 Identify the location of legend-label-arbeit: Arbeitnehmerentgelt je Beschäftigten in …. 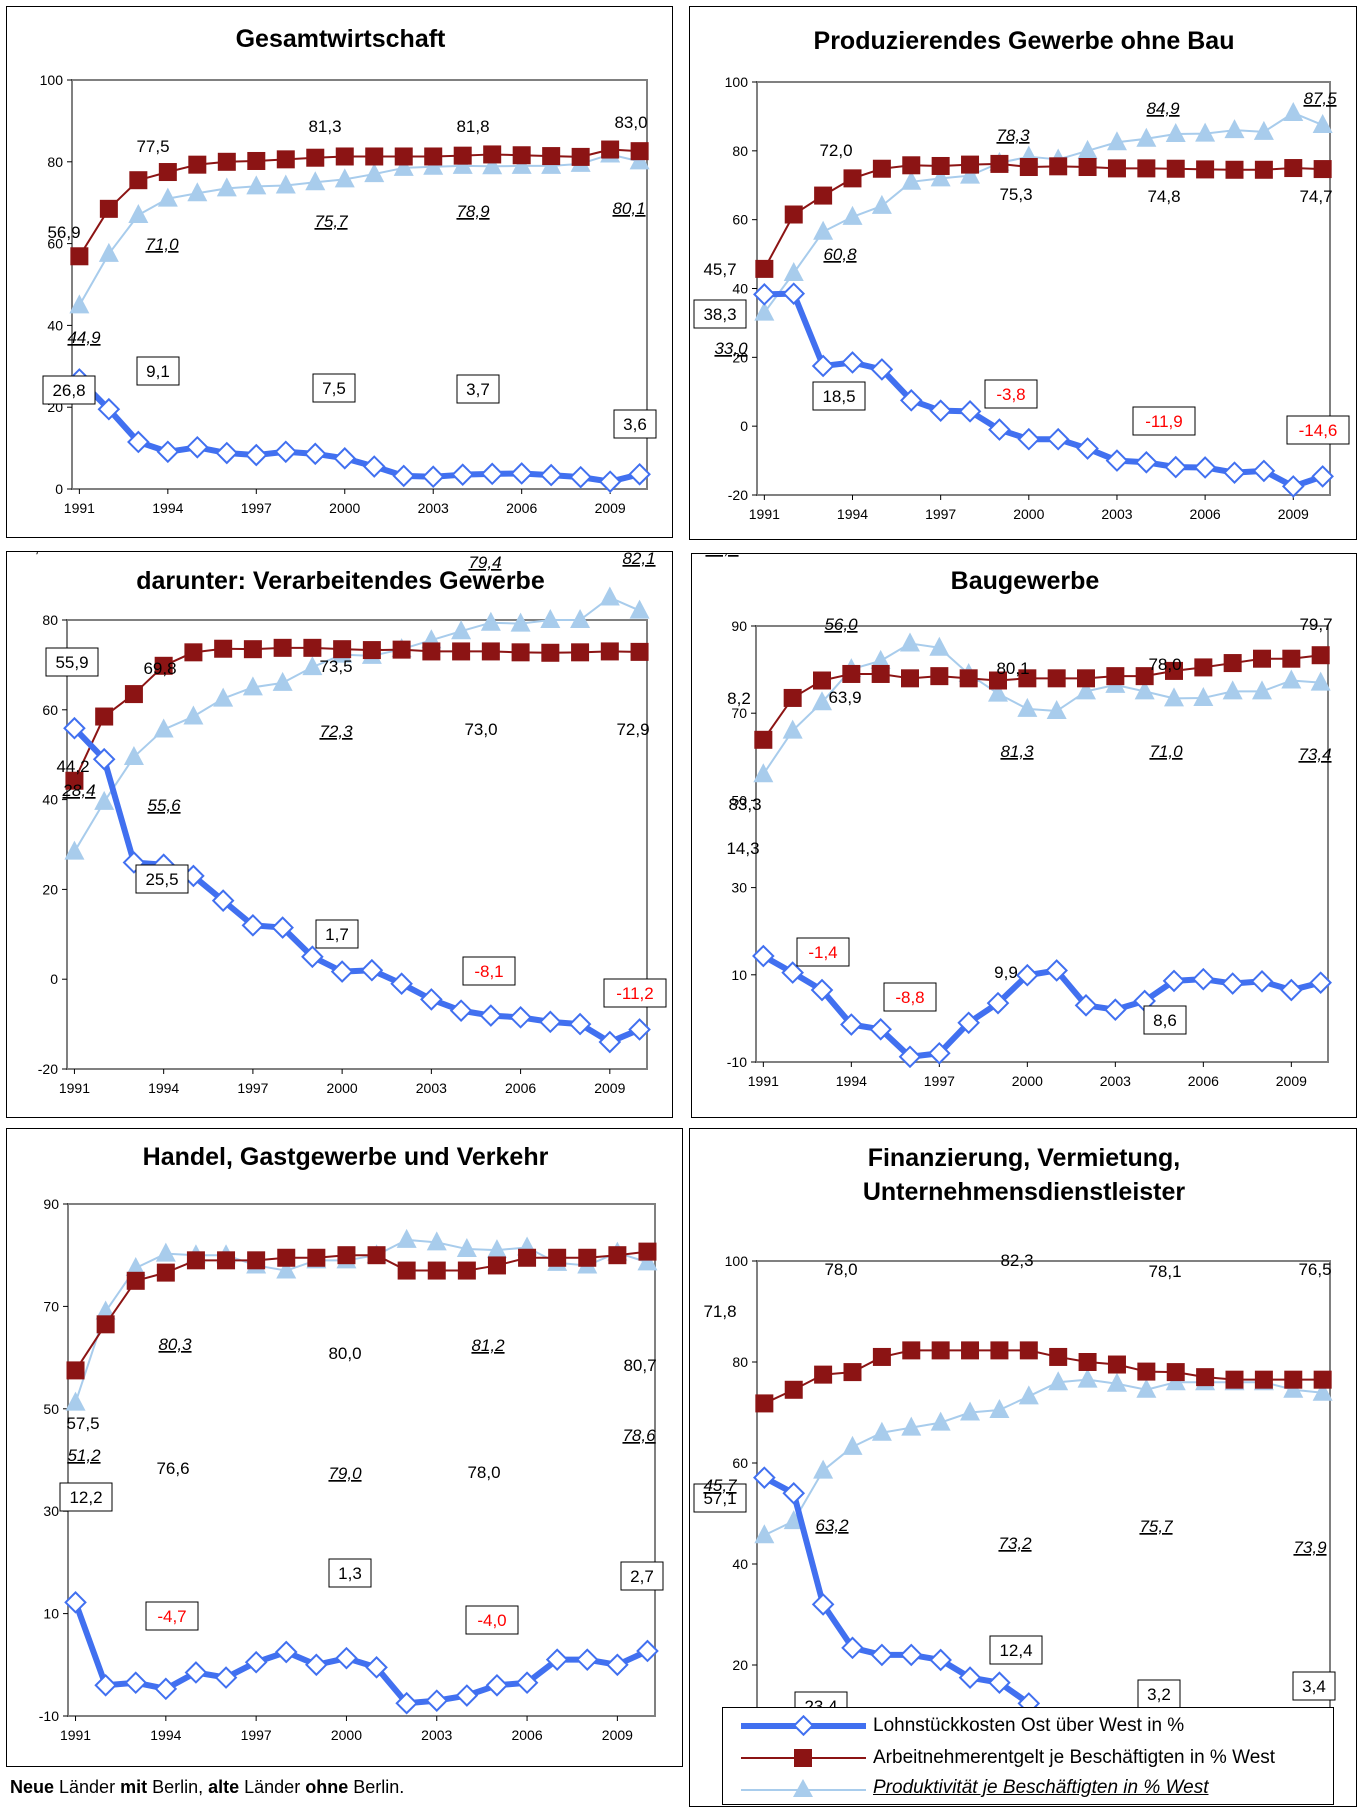
(1074, 1757).